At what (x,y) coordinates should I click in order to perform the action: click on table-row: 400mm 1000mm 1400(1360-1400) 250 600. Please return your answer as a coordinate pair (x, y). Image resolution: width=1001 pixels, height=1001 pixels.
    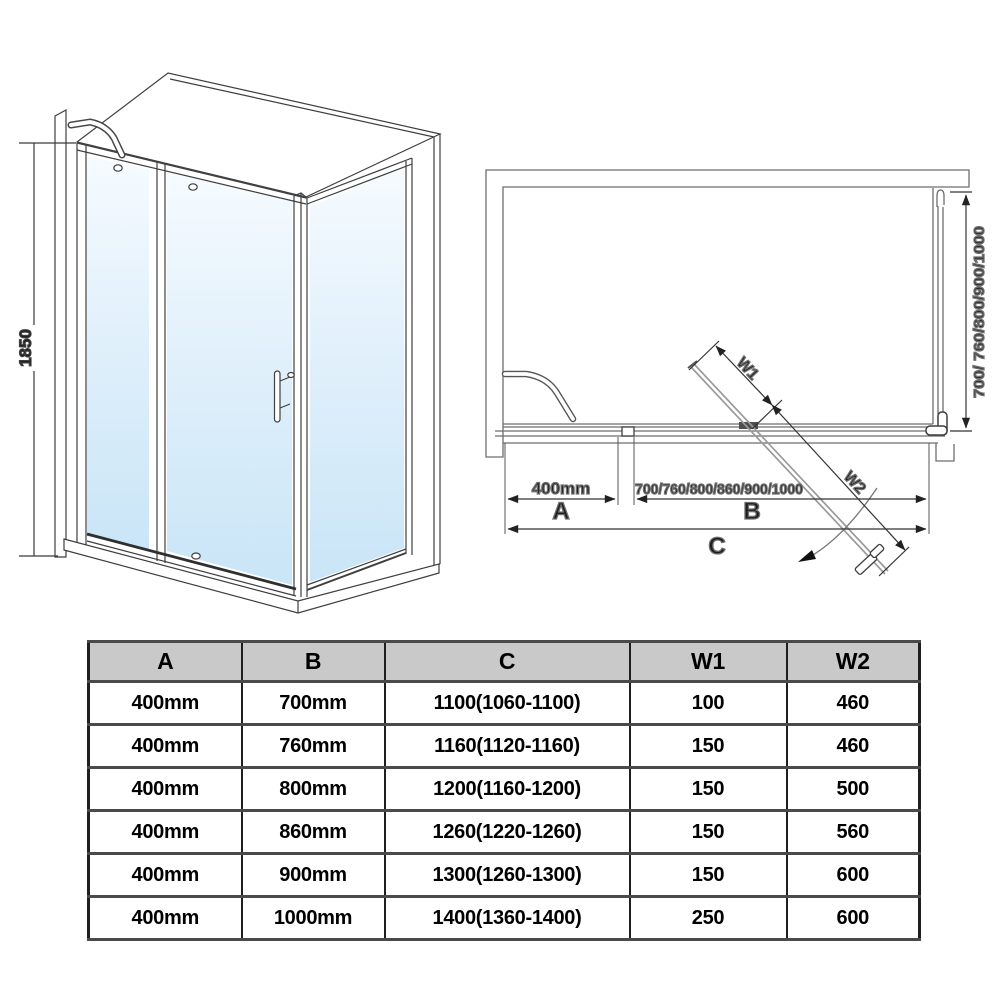
    Looking at the image, I should click on (504, 918).